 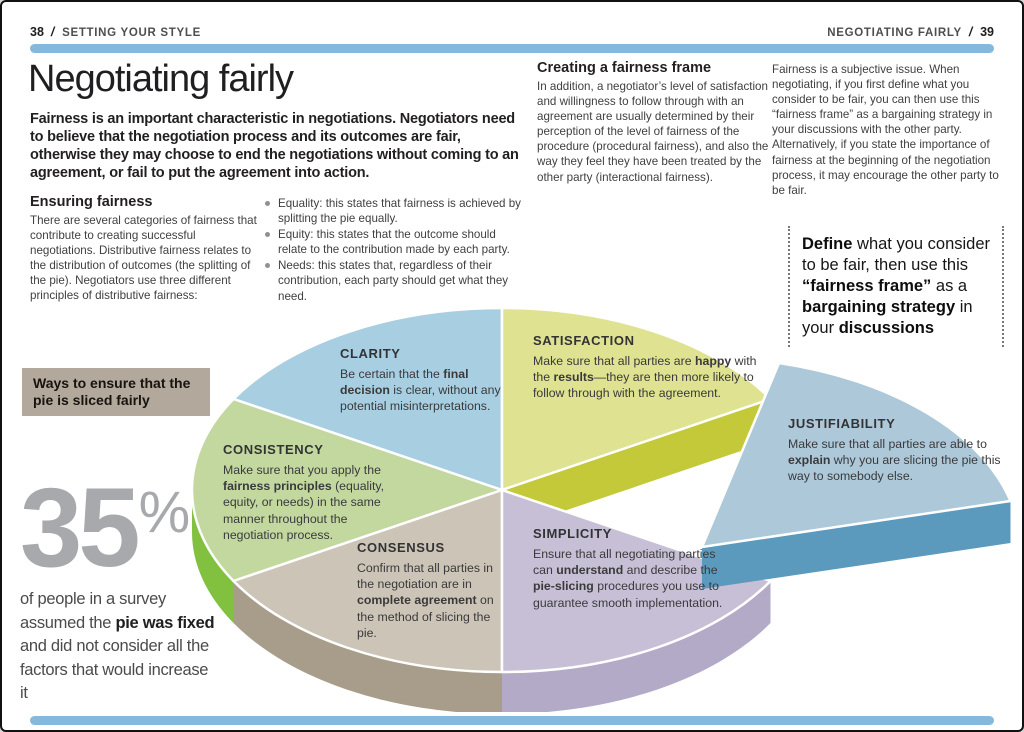 I want to click on page-number-right: 39, so click(x=987, y=32).